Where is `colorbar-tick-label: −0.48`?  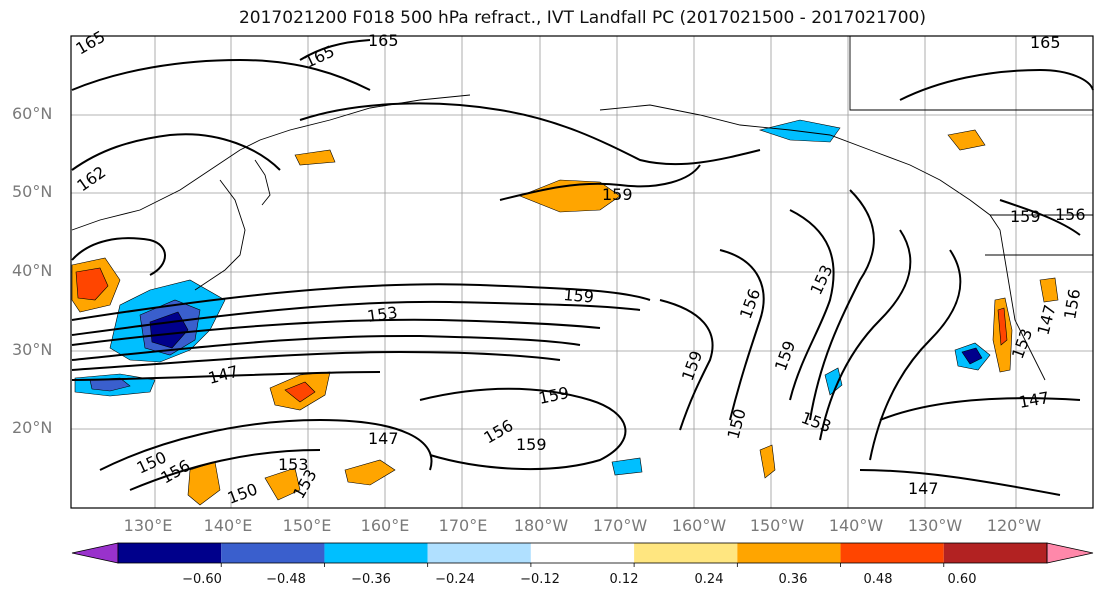
colorbar-tick-label: −0.48 is located at coordinates (286, 579).